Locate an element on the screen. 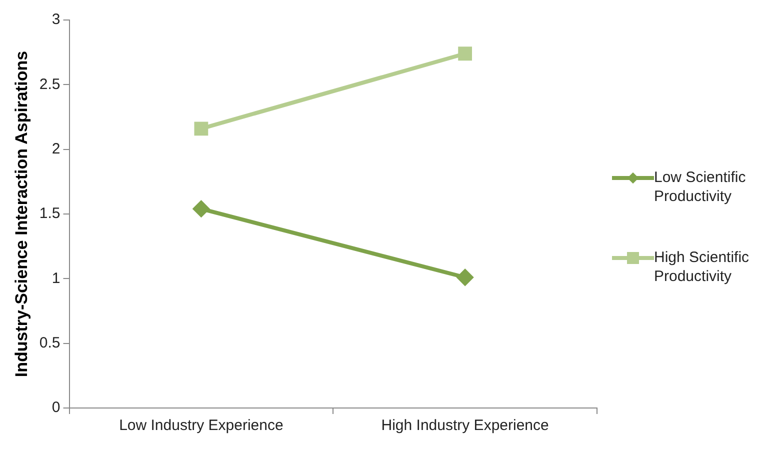 The width and height of the screenshot is (767, 450). x-tick-label: High Industry Experience is located at coordinates (465, 425).